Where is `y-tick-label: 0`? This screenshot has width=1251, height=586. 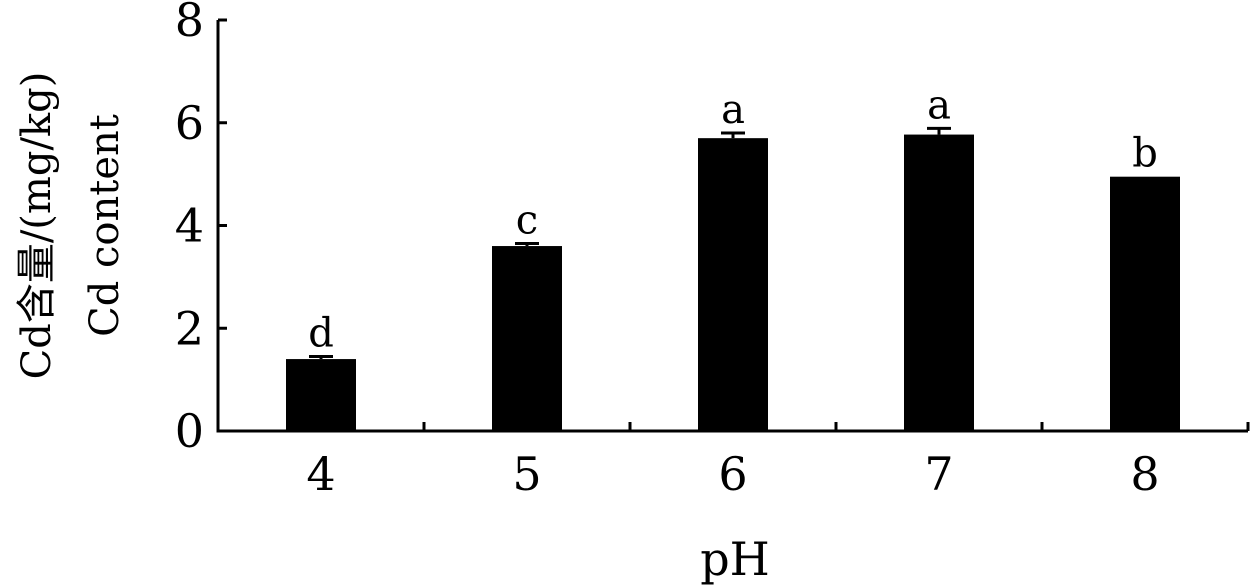
y-tick-label: 0 is located at coordinates (189, 431).